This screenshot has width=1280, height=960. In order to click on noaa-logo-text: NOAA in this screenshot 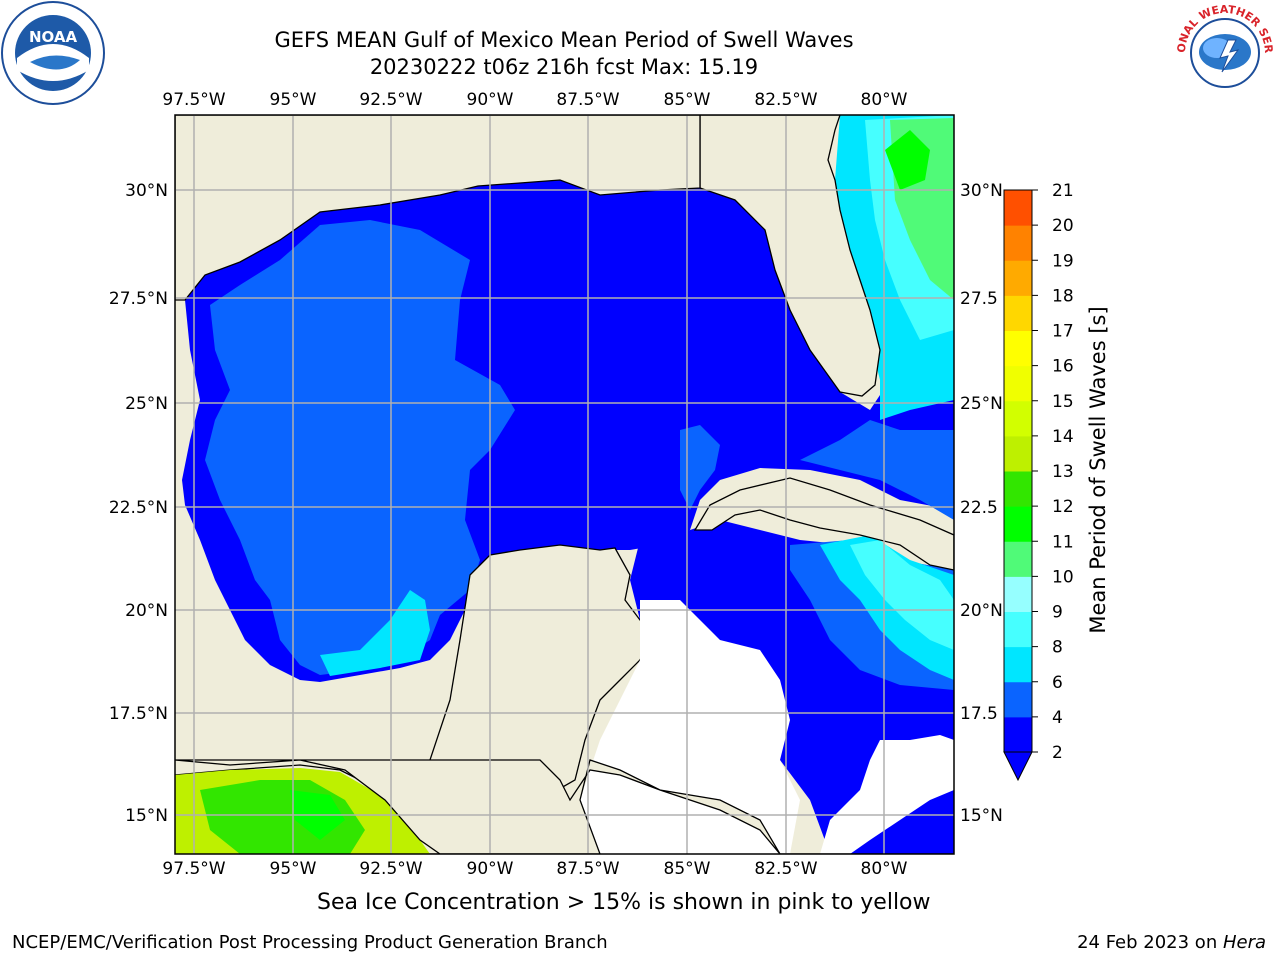, I will do `click(53, 37)`.